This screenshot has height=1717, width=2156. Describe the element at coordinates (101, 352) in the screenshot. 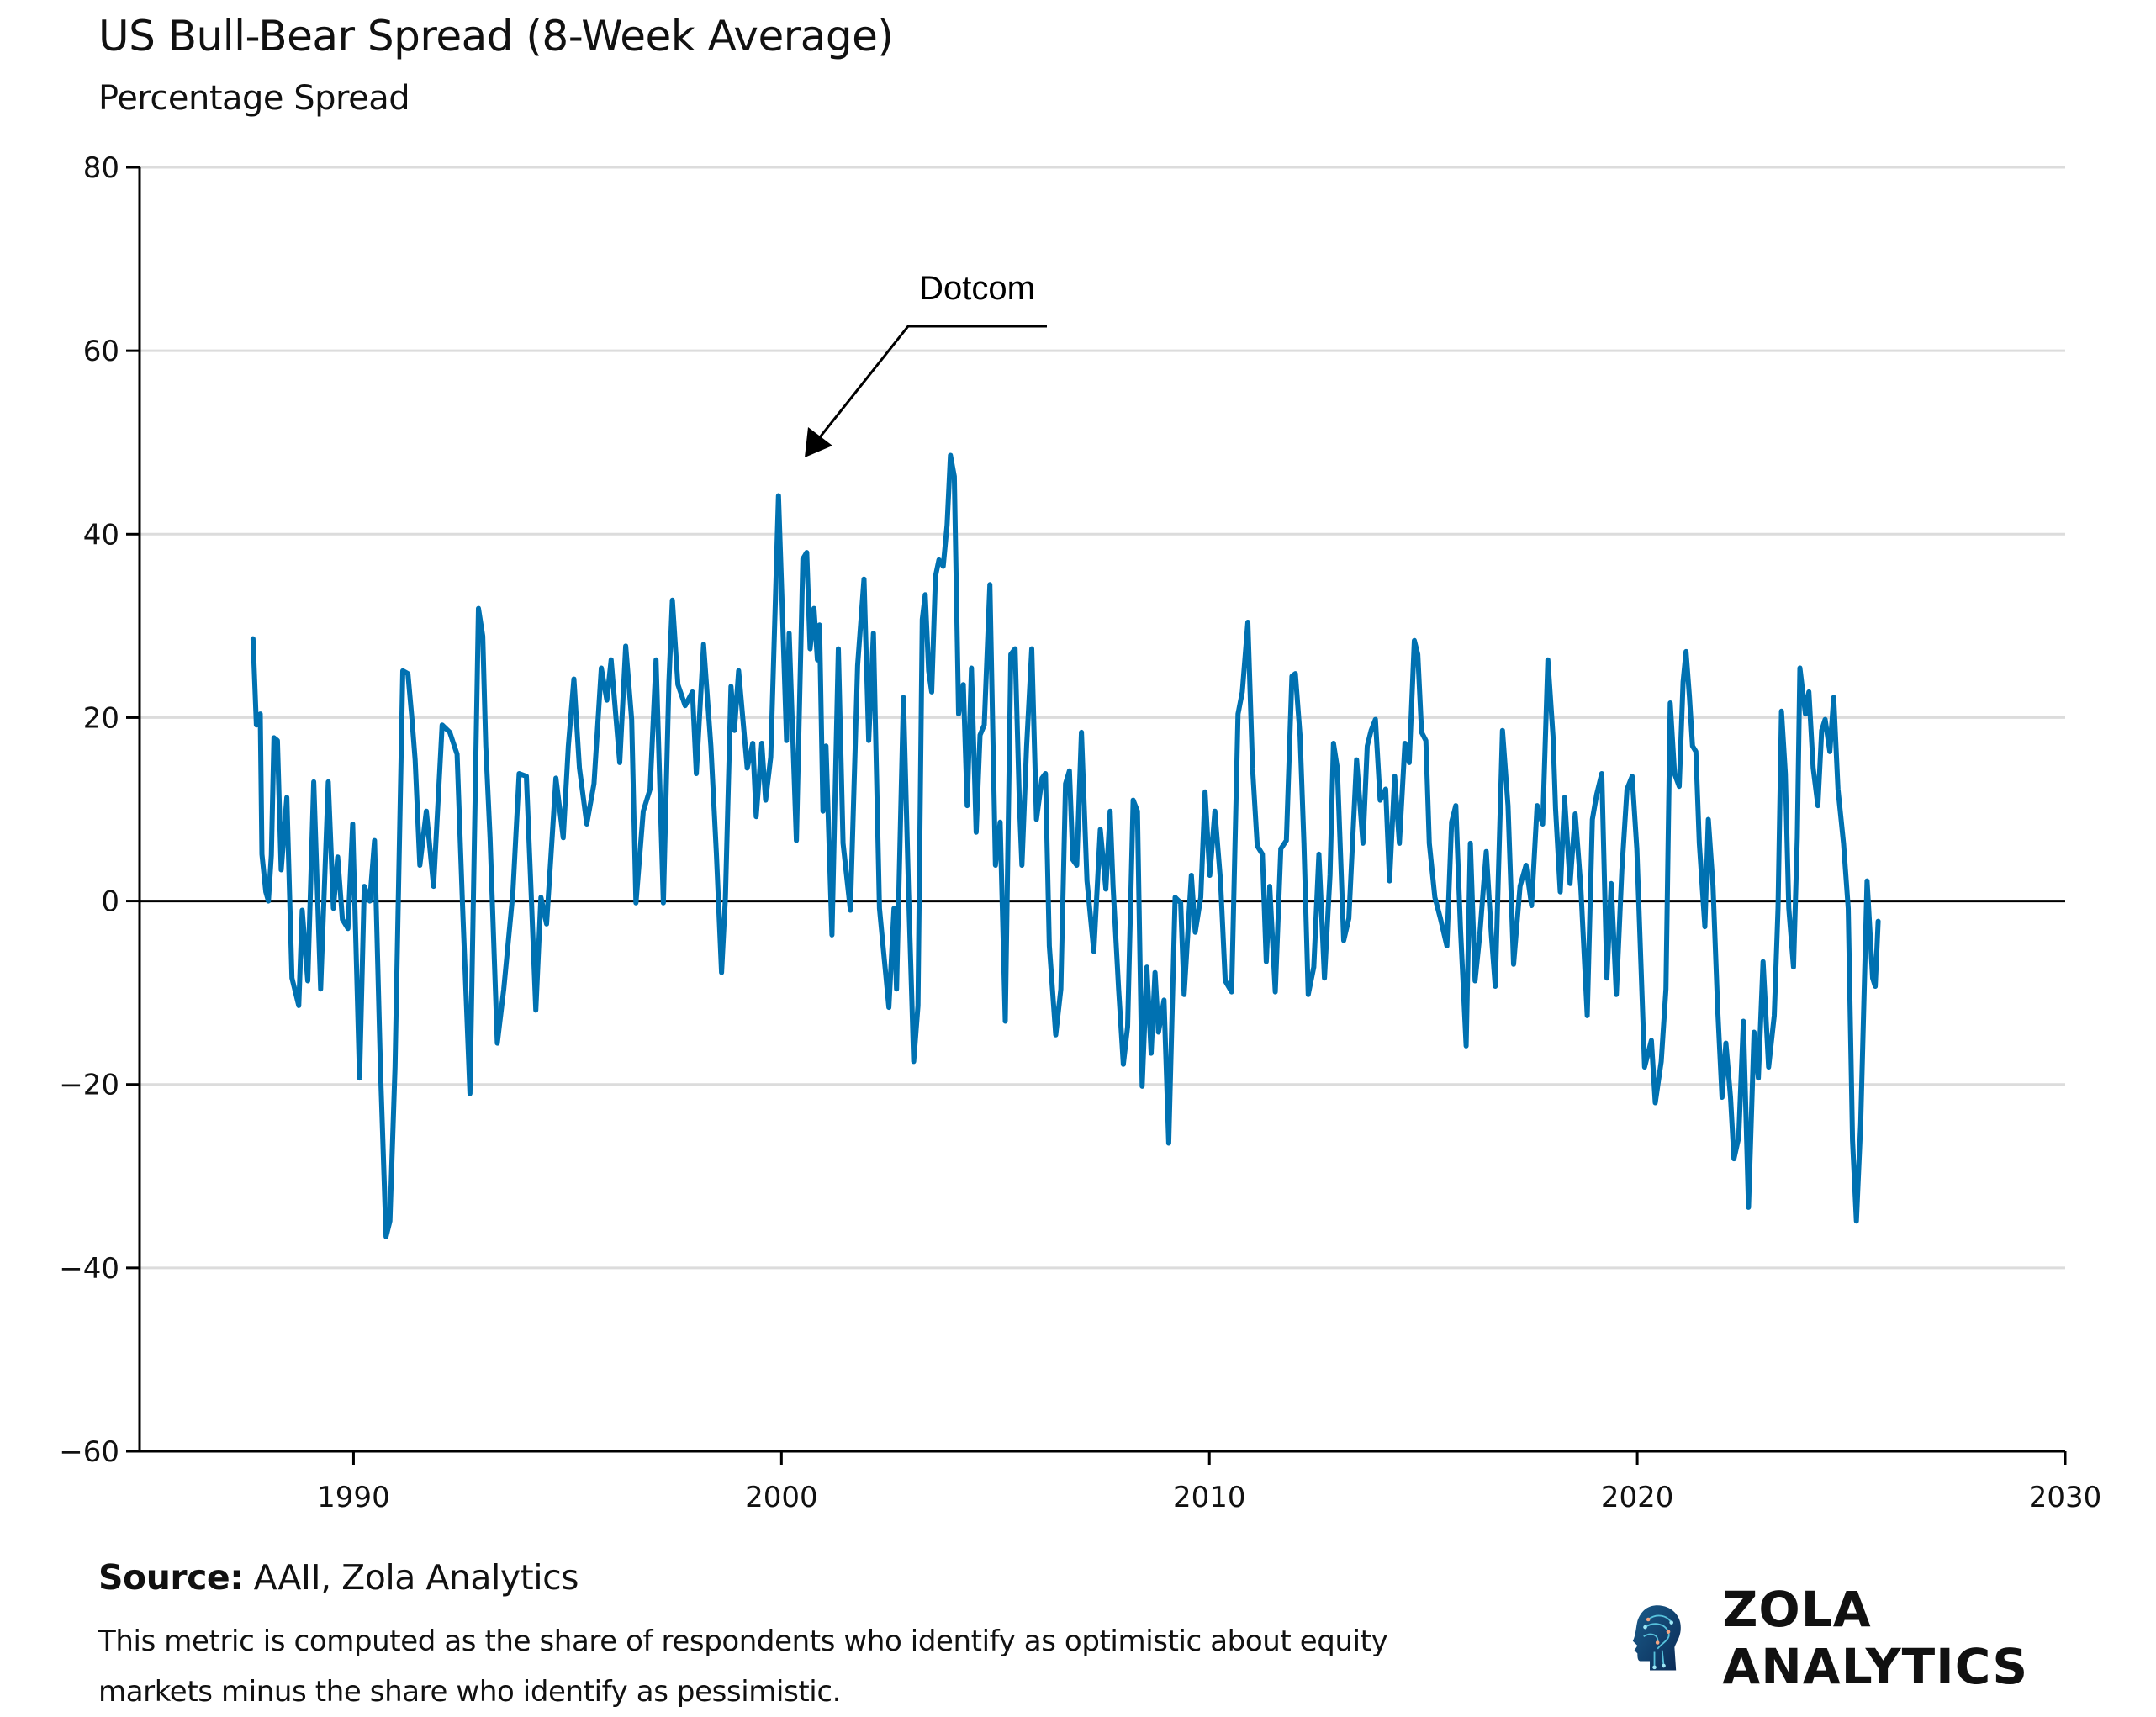

I see `y-tick-label: 60` at that location.